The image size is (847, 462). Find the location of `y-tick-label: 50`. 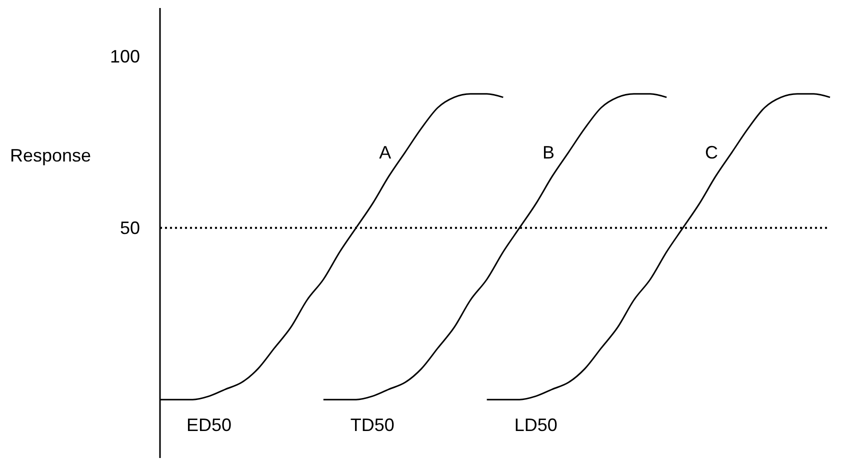

y-tick-label: 50 is located at coordinates (130, 228).